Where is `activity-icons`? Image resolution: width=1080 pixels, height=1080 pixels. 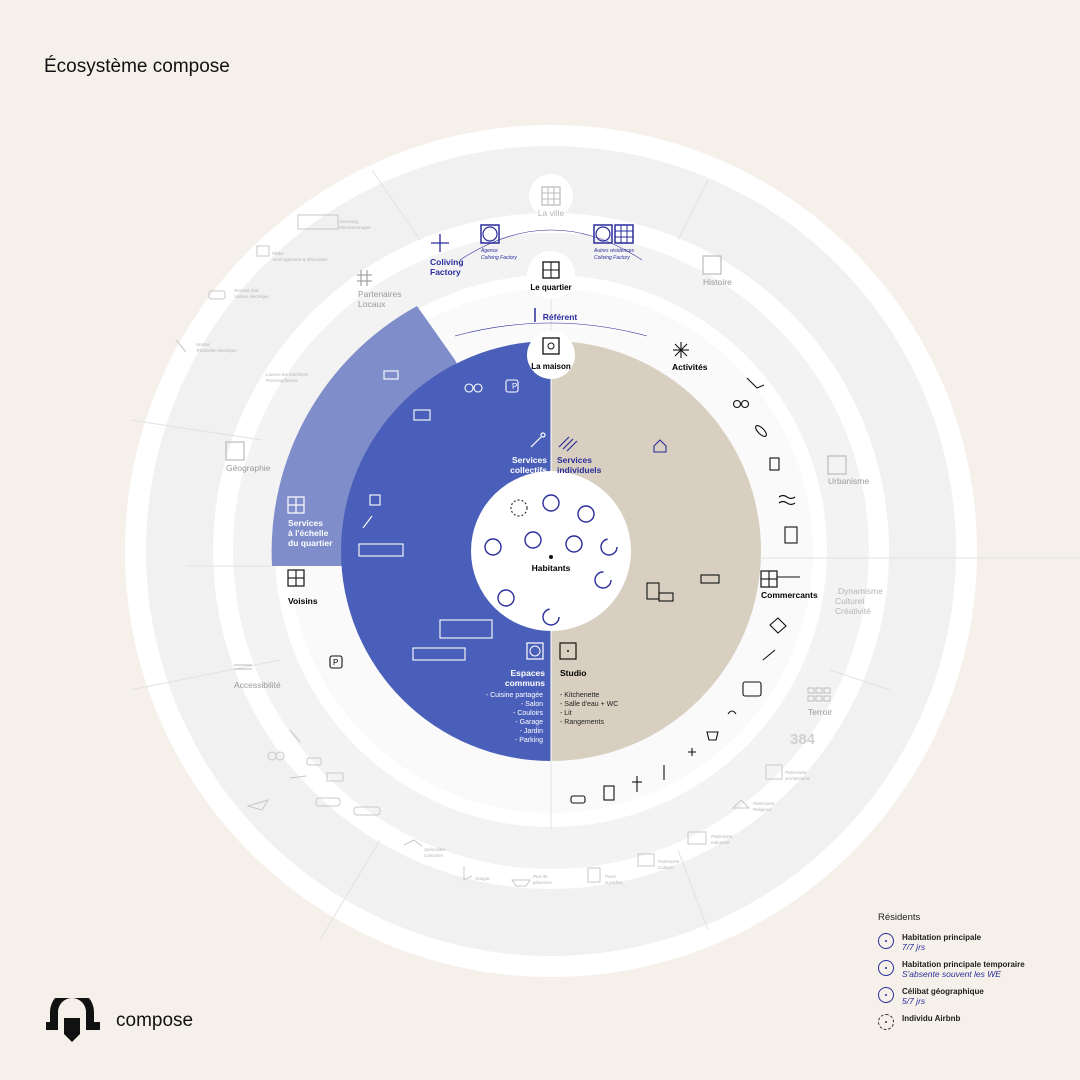
activity-icons is located at coordinates (765, 460).